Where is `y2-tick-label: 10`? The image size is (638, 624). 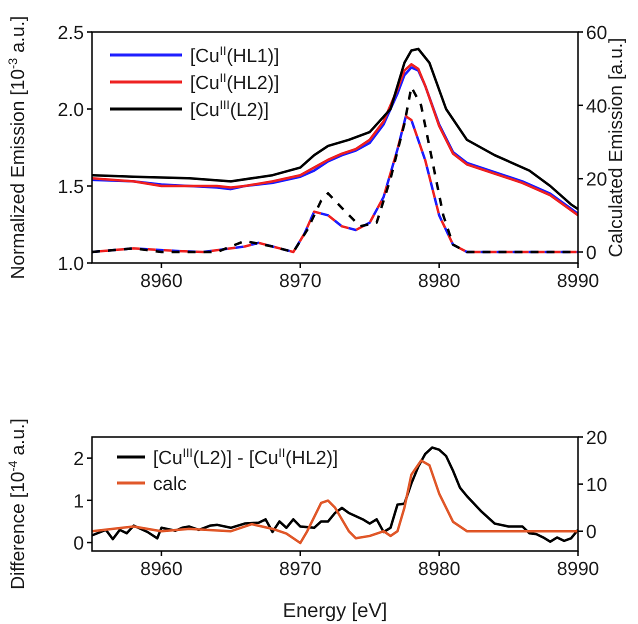 y2-tick-label: 10 is located at coordinates (597, 485).